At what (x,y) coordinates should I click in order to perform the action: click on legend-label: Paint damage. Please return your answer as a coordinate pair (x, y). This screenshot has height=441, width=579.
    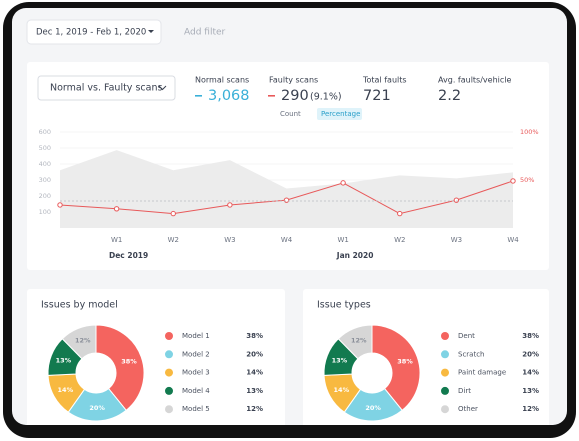
    Looking at the image, I should click on (482, 373).